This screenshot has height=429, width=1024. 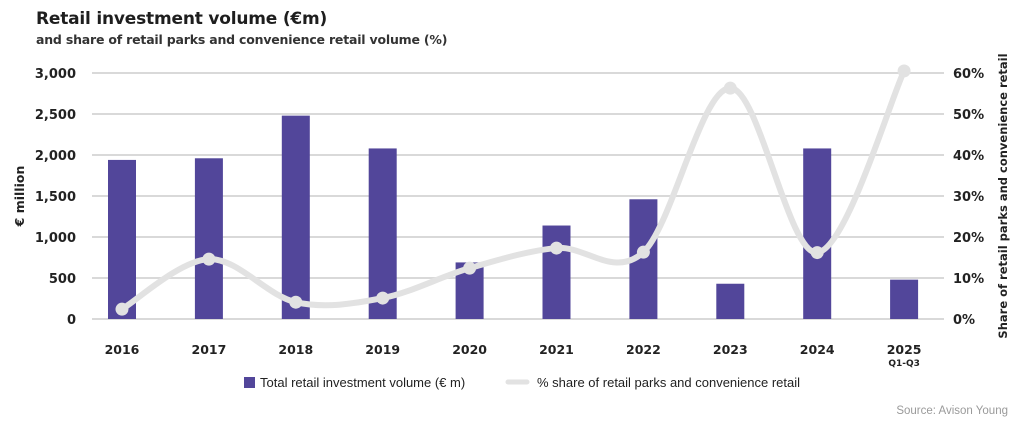 I want to click on y2-tick-label: 50%, so click(x=968, y=115).